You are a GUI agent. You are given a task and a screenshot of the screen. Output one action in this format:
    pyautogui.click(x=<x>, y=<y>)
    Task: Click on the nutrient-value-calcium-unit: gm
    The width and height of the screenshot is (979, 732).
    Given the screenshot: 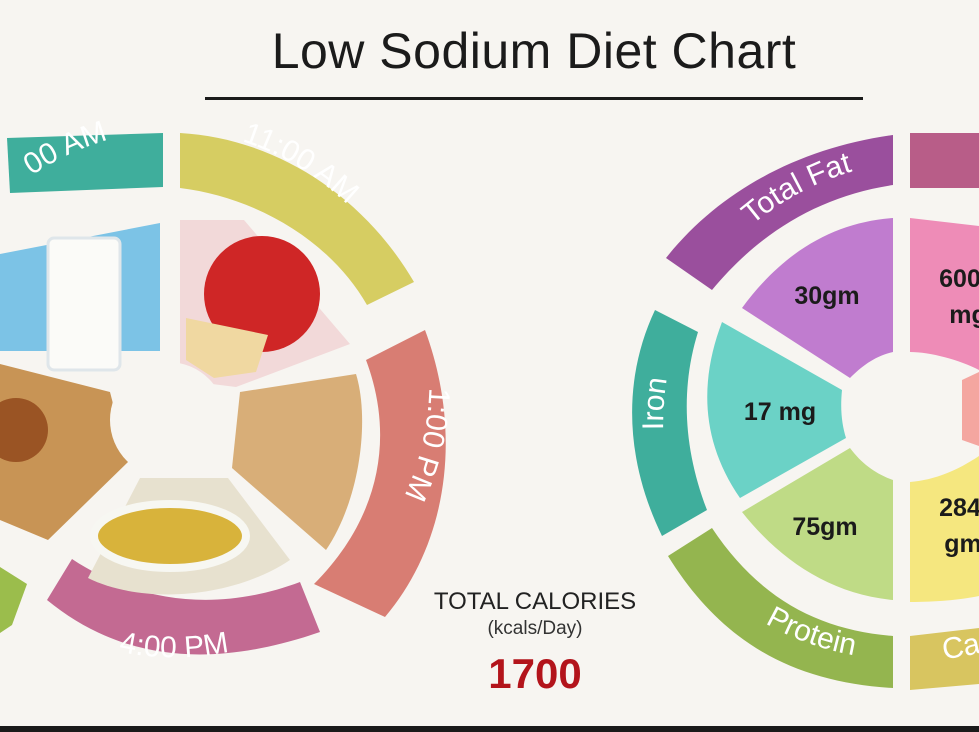 What is the action you would take?
    pyautogui.click(x=961, y=544)
    